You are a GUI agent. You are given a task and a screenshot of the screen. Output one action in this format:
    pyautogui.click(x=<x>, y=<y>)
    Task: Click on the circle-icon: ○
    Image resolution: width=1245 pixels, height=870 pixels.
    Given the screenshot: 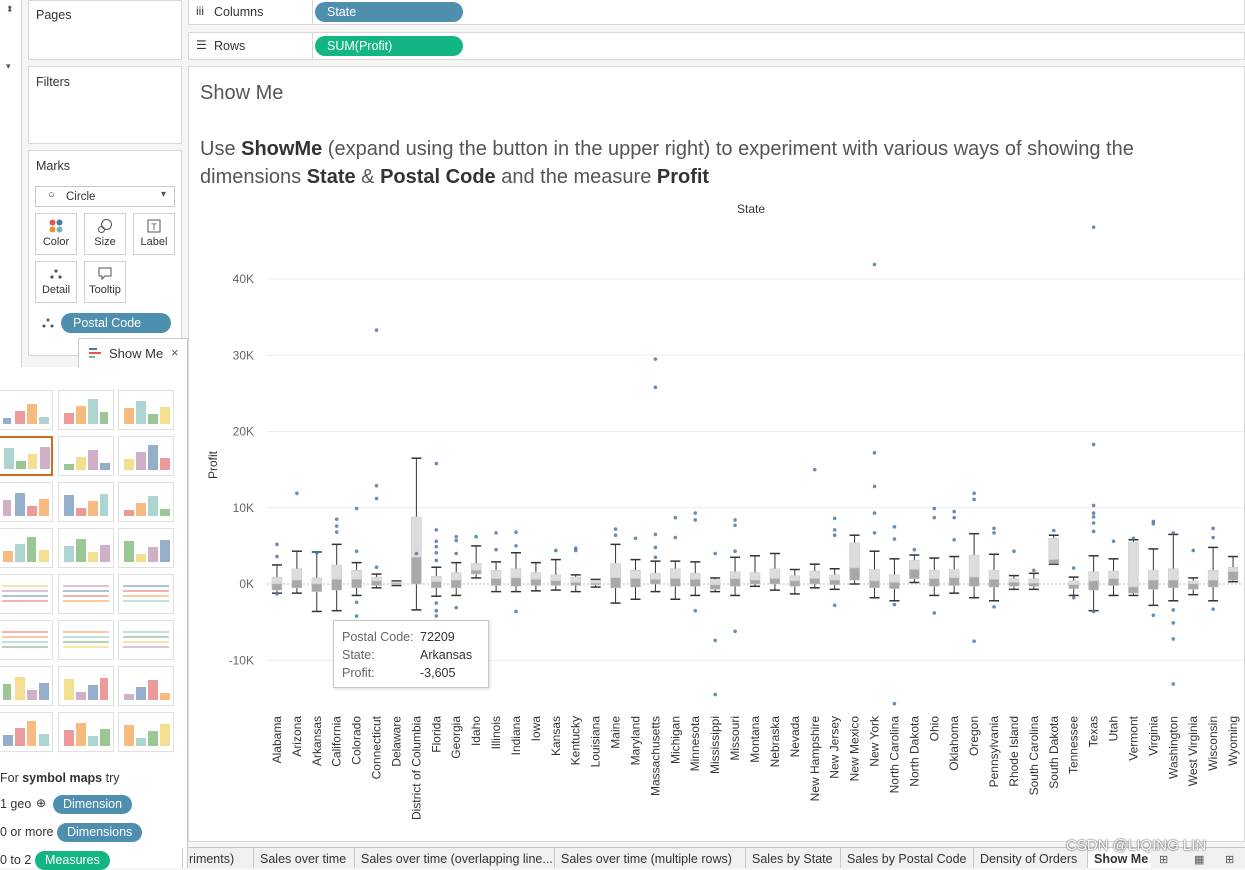 What is the action you would take?
    pyautogui.click(x=51, y=195)
    